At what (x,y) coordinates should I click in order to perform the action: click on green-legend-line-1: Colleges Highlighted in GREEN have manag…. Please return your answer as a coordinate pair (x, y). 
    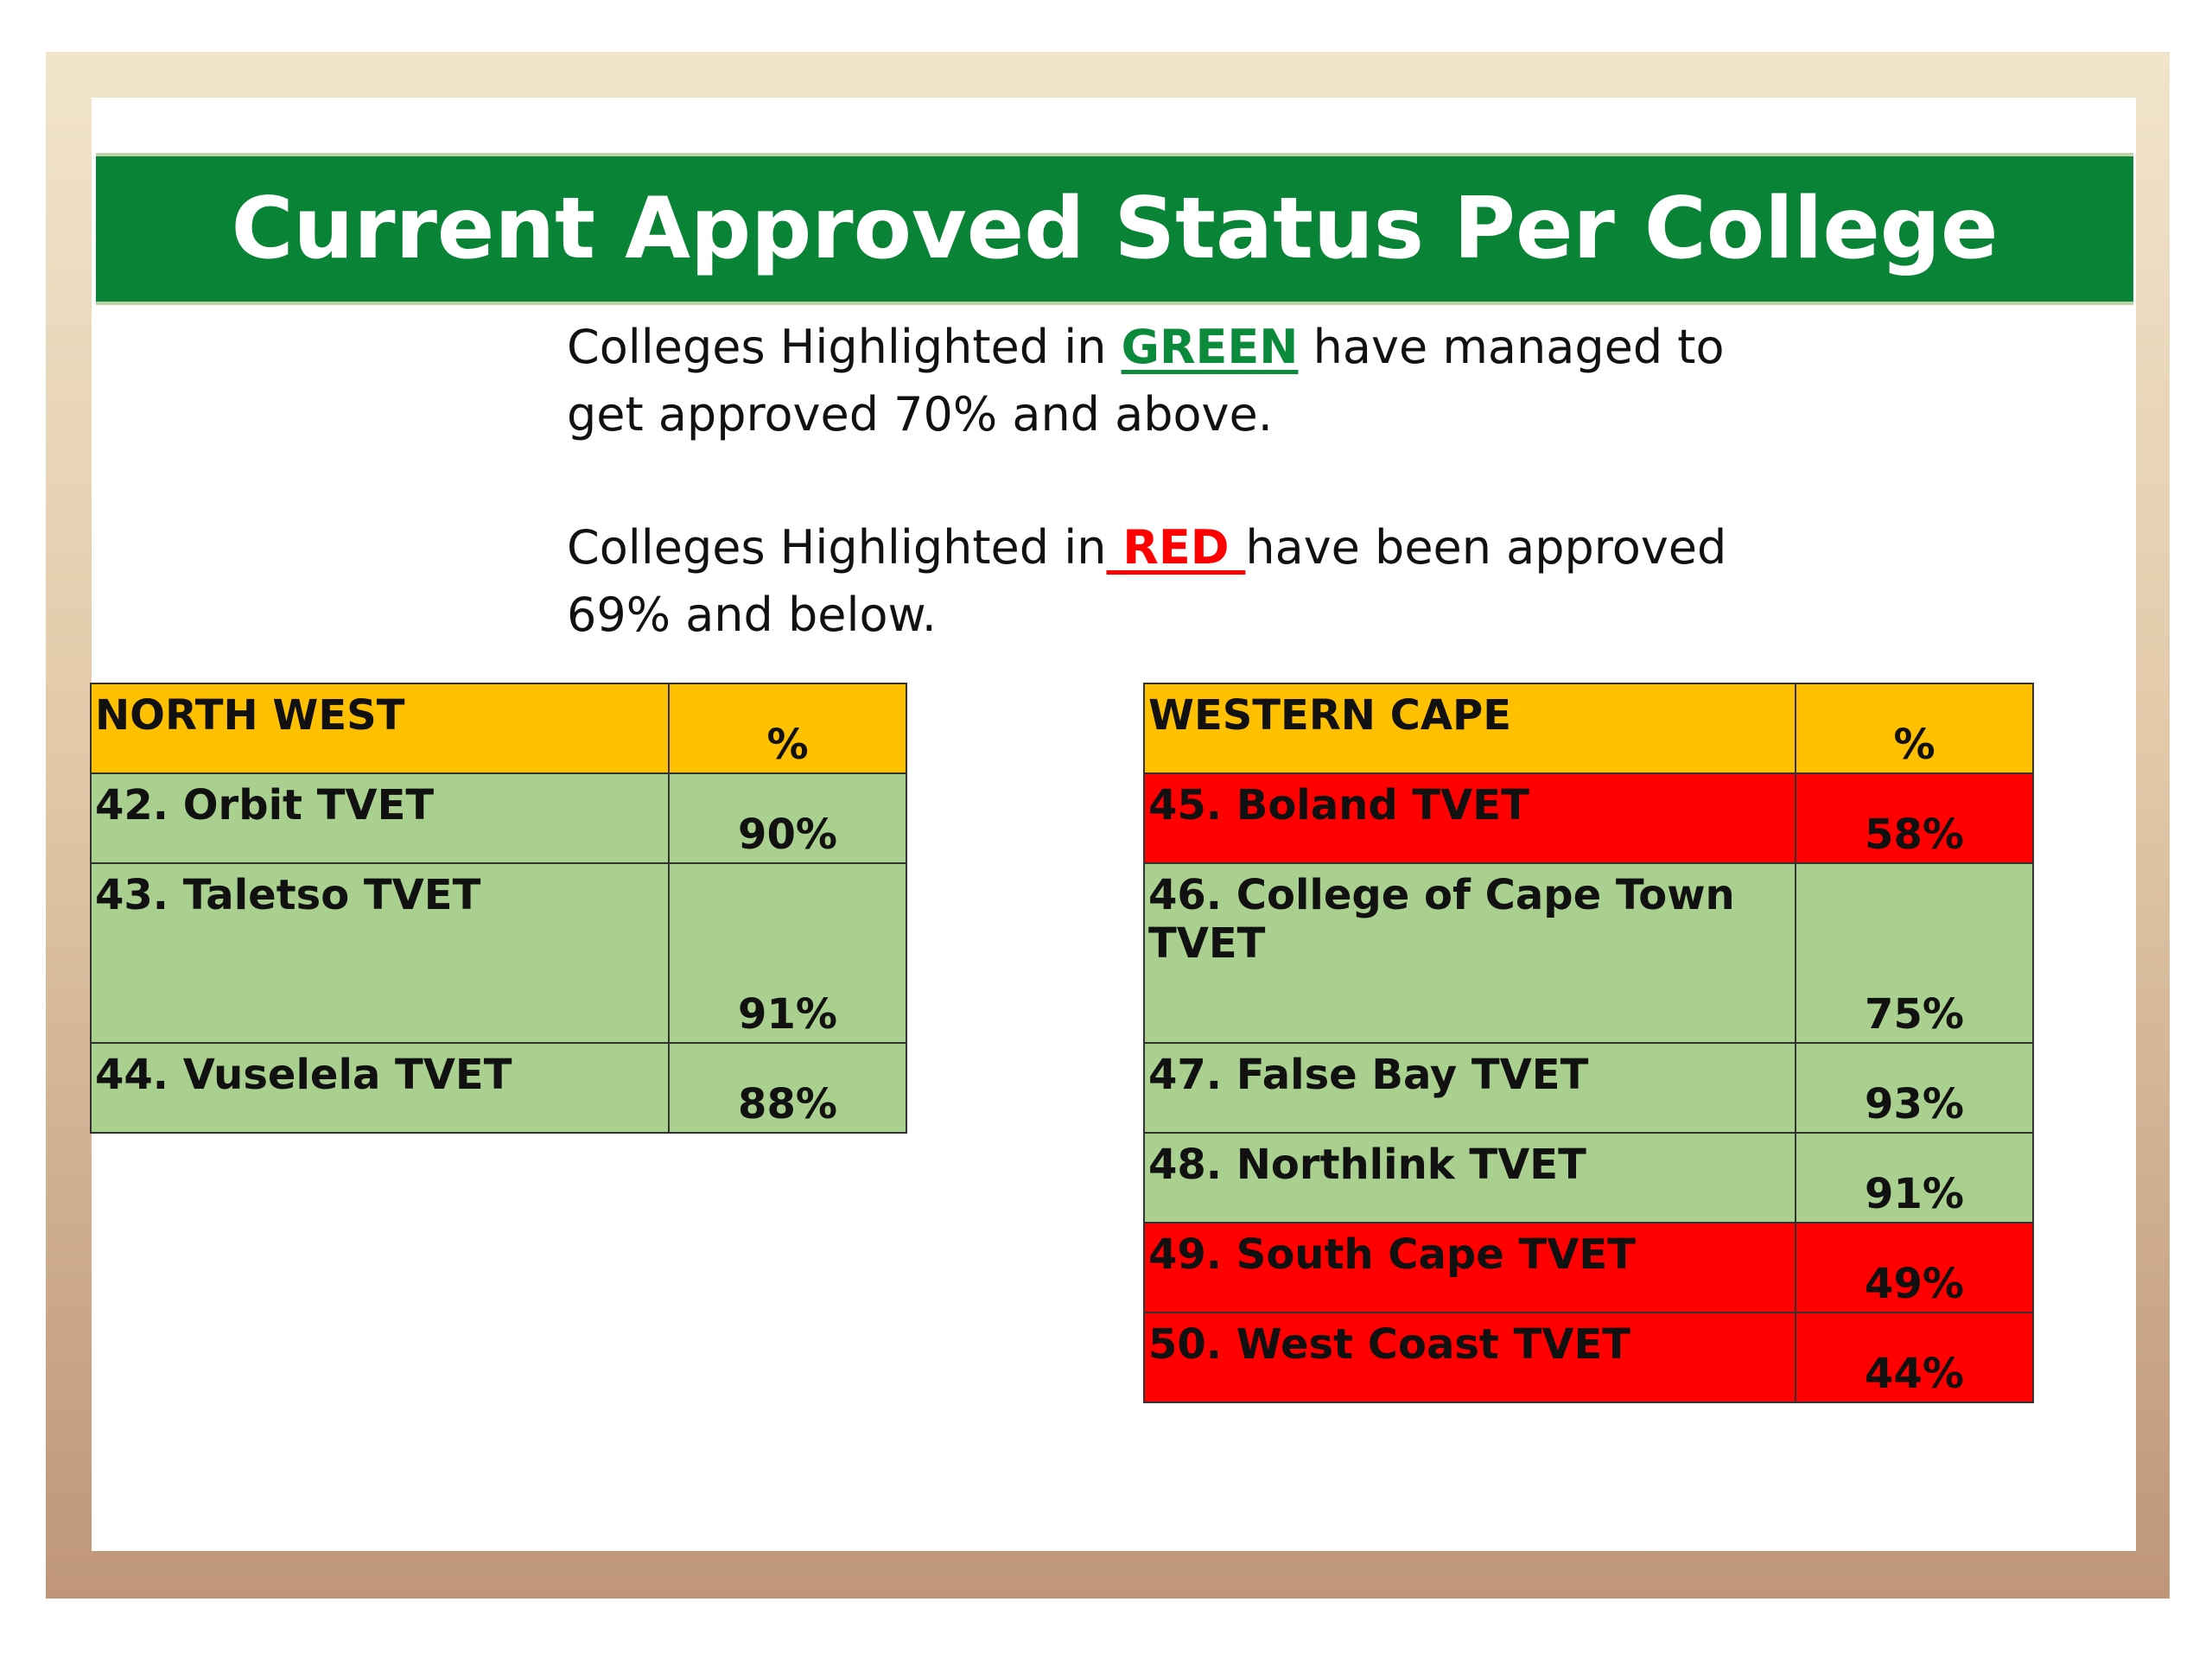
    Looking at the image, I should click on (1172, 347).